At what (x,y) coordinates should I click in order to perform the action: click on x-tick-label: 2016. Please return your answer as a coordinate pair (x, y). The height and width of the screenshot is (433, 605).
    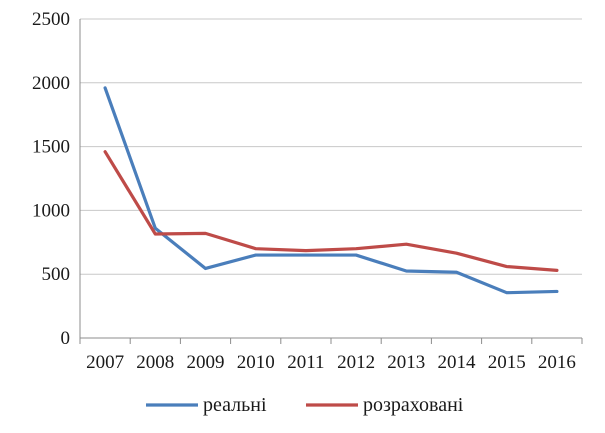
    Looking at the image, I should click on (557, 362).